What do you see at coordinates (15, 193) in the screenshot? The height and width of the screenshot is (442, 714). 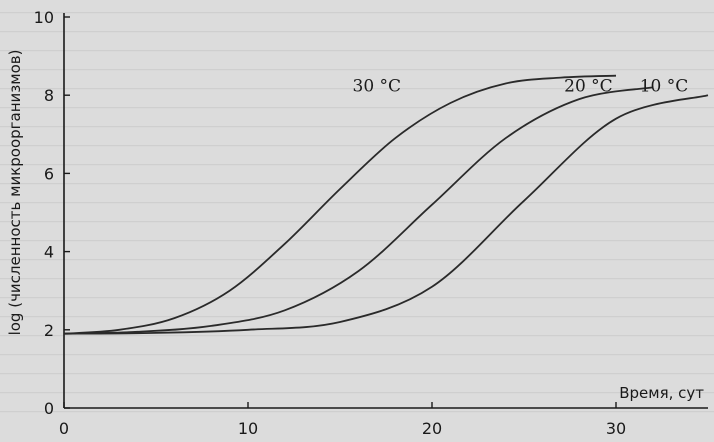 I see `y-axis-title: log (численность микроорганизмов)` at bounding box center [15, 193].